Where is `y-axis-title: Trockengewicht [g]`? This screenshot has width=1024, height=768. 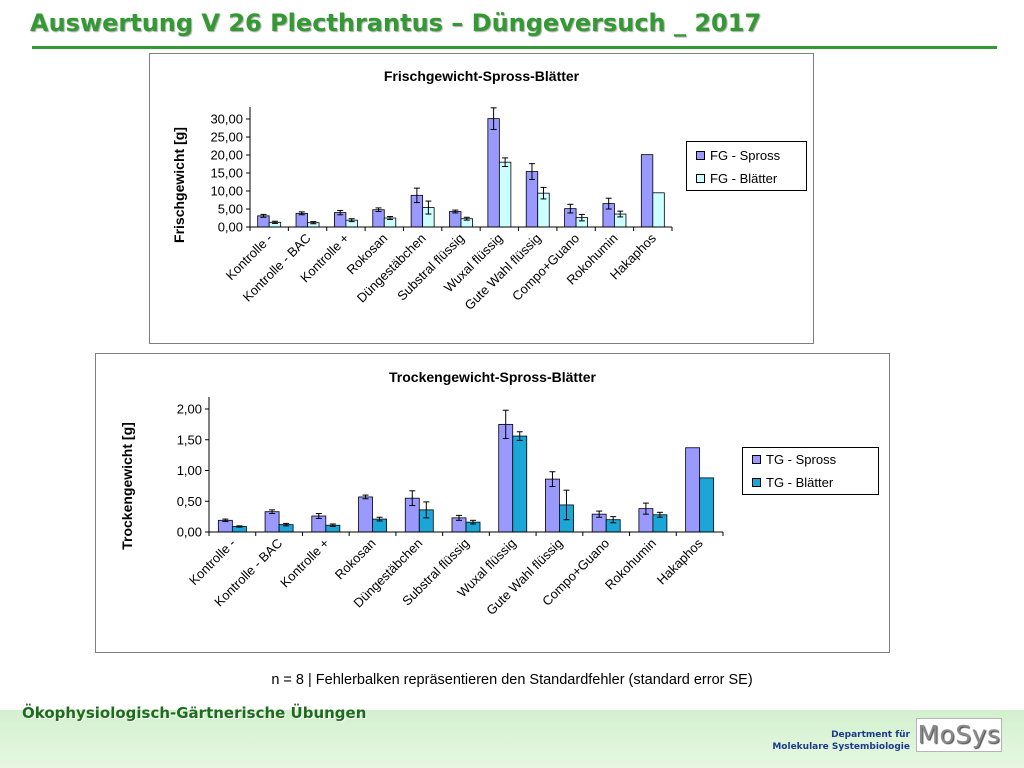 y-axis-title: Trockengewicht [g] is located at coordinates (127, 486).